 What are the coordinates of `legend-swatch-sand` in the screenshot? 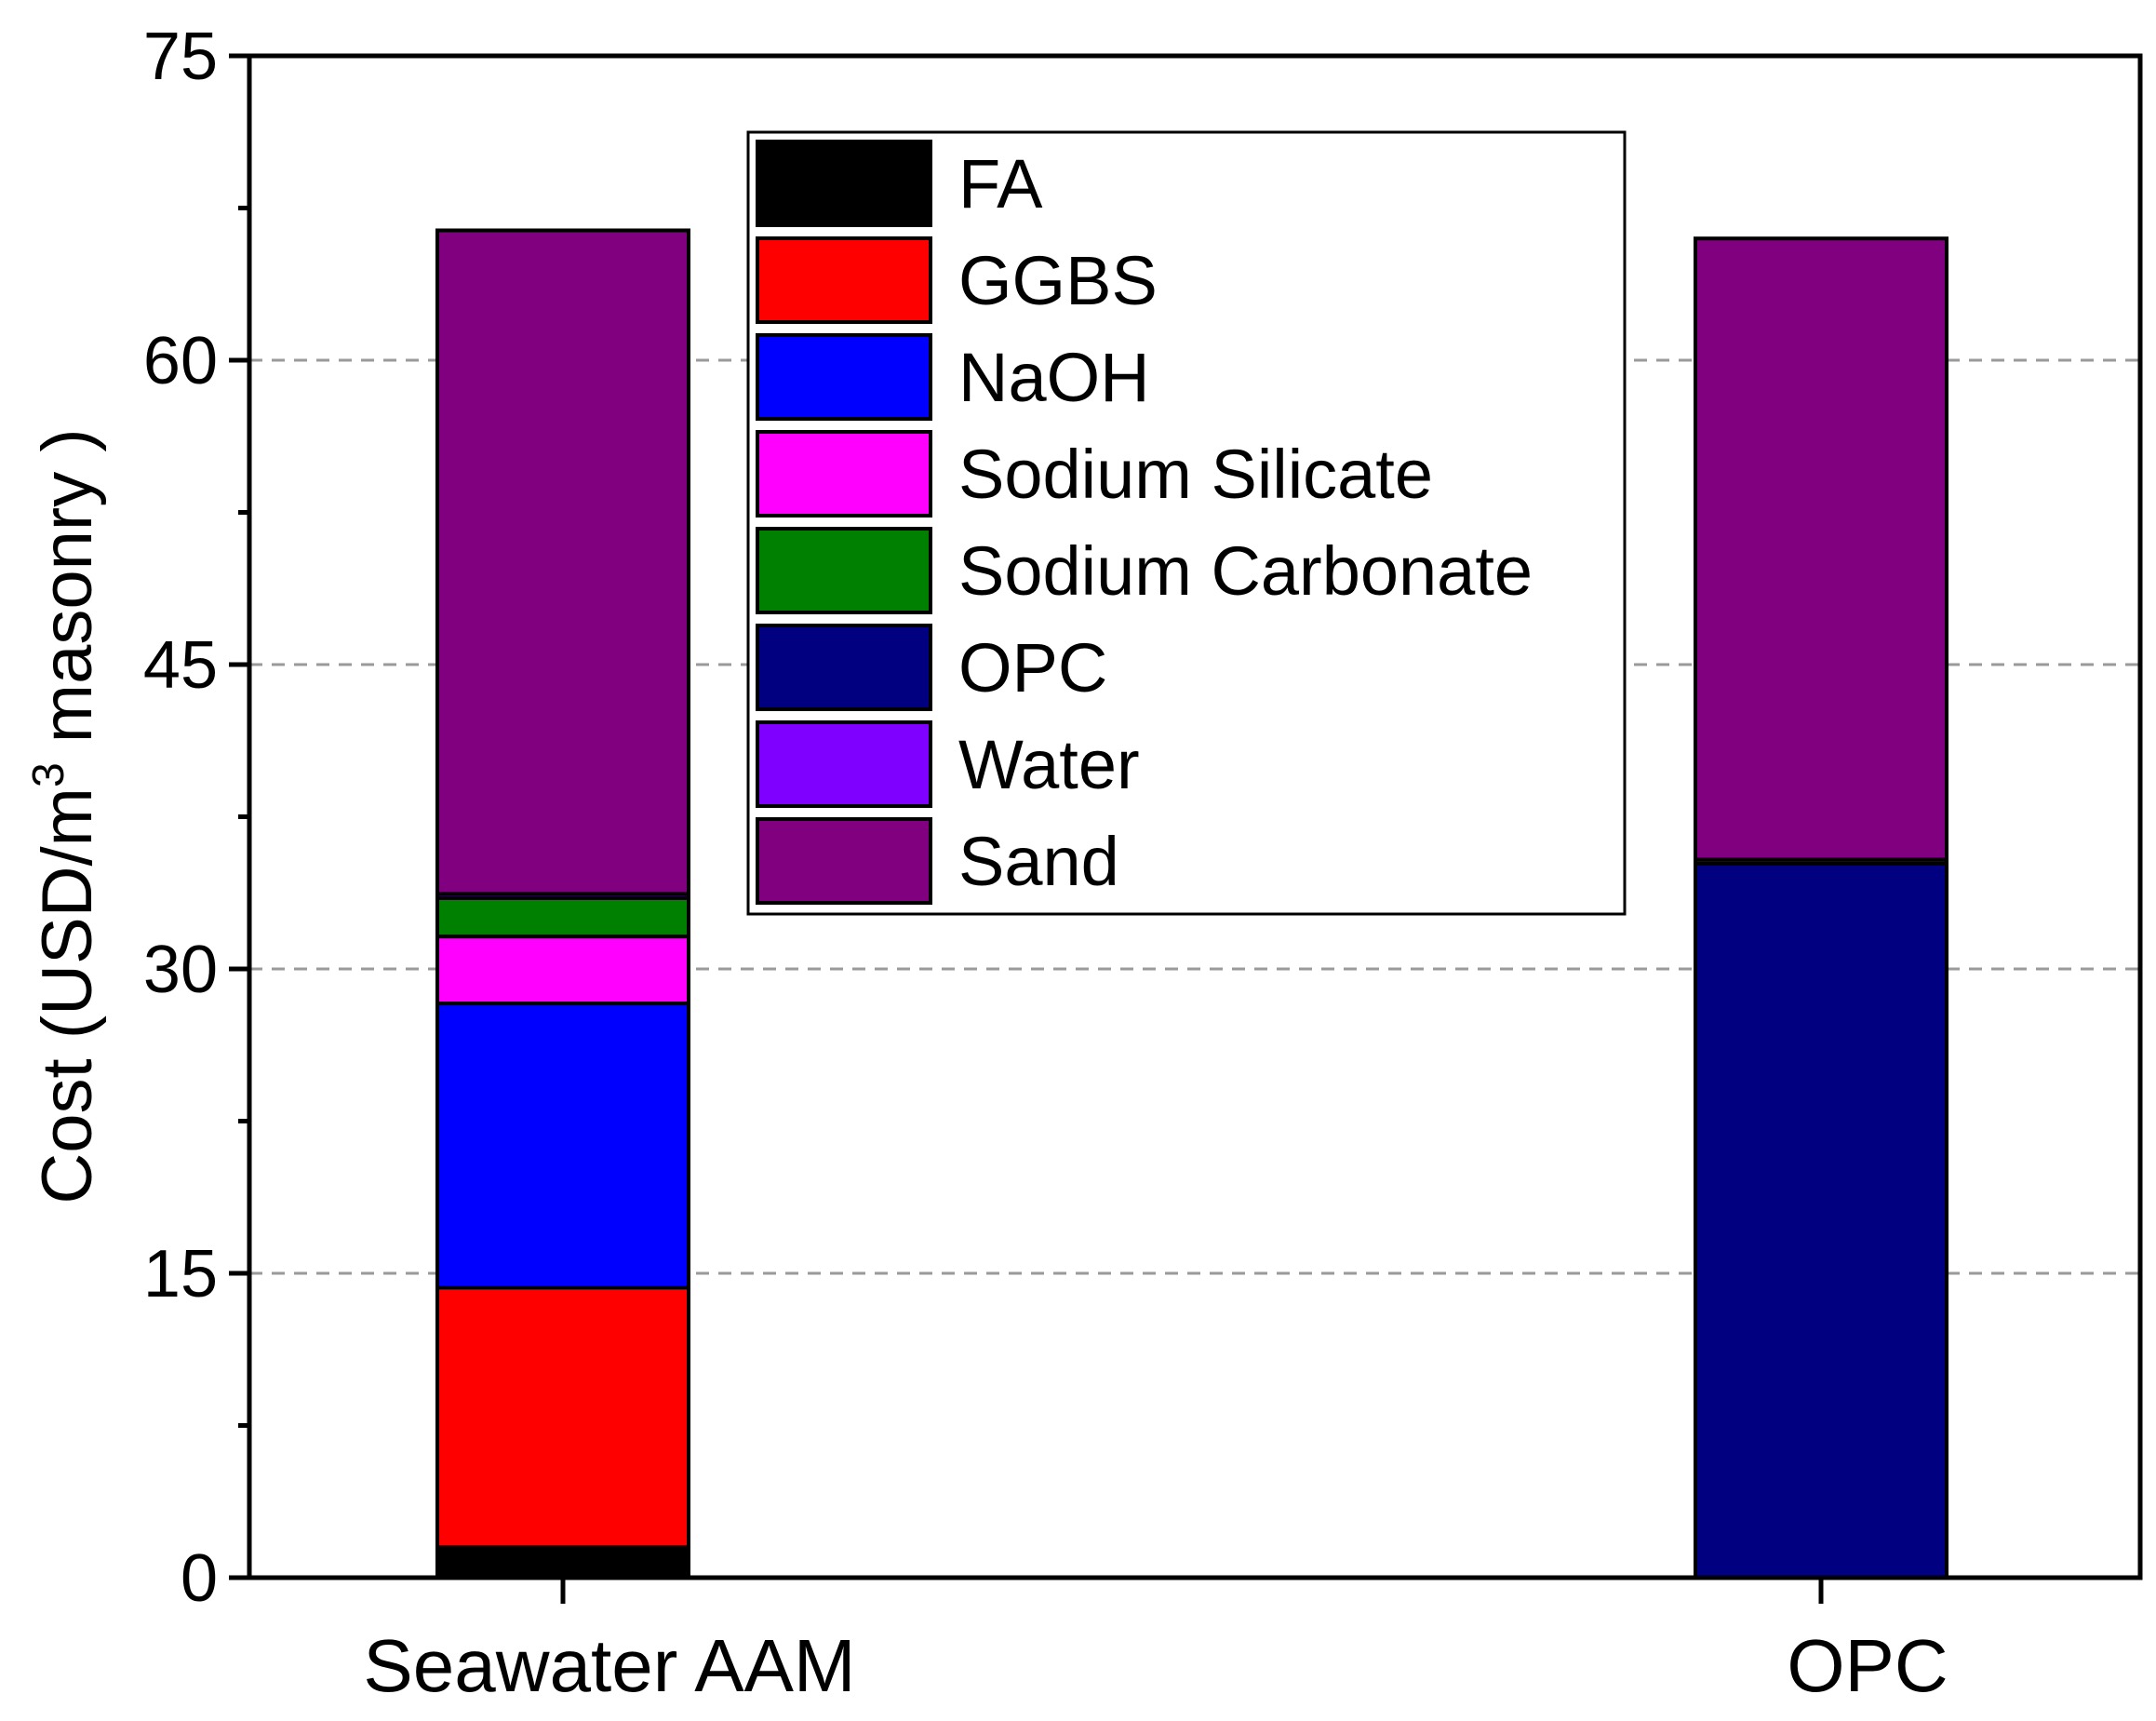 It's located at (844, 861).